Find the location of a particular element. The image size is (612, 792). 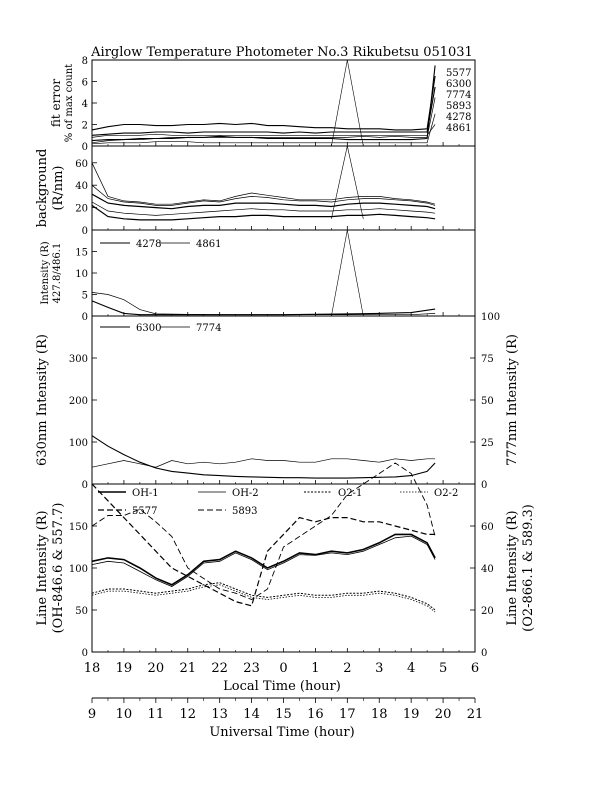

local-tick-label: 0 is located at coordinates (283, 668).